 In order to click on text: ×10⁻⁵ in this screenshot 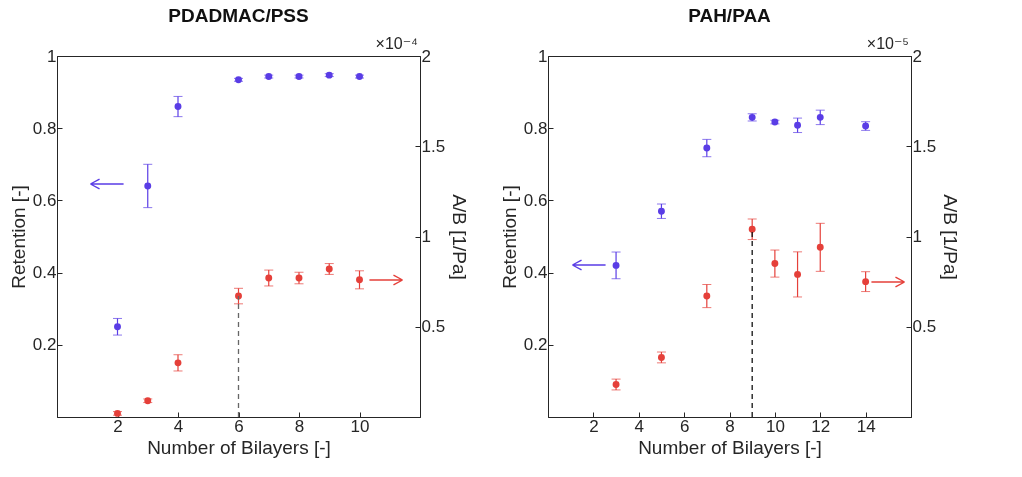, I will do `click(887, 43)`.